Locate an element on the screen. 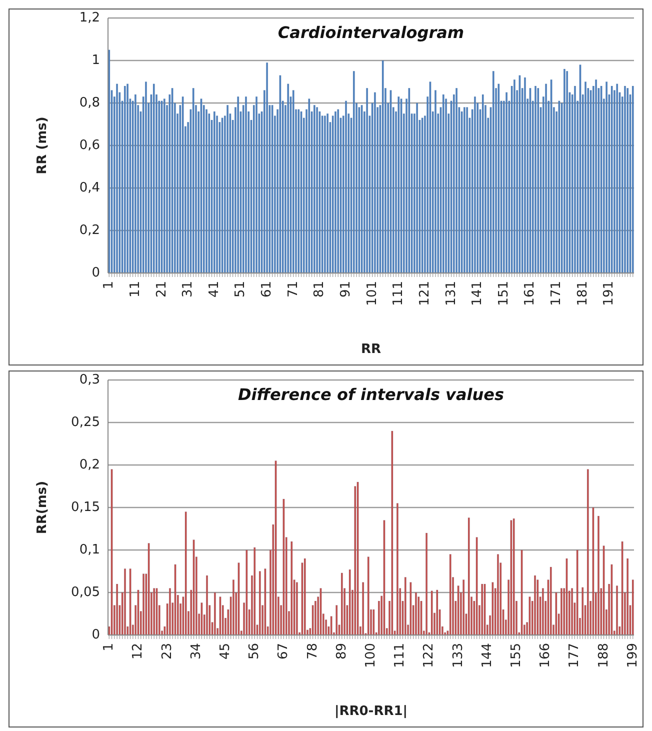 This screenshot has height=731, width=652. y-tick-label: 1 is located at coordinates (96, 60).